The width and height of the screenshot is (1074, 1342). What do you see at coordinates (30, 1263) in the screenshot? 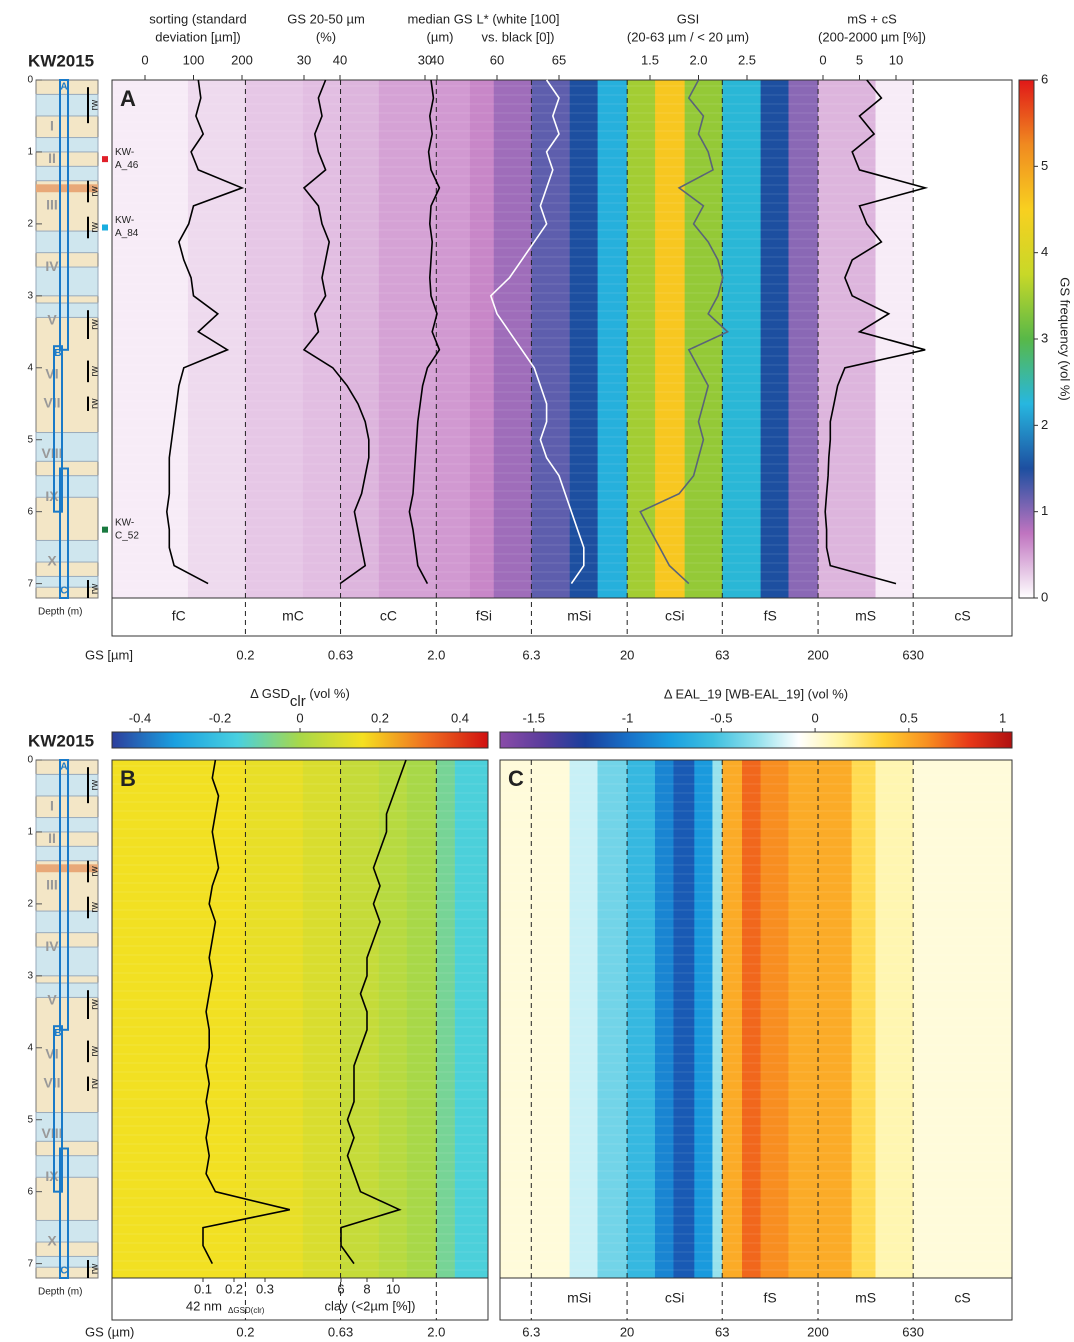
I see `depth-tick-label: 7` at bounding box center [30, 1263].